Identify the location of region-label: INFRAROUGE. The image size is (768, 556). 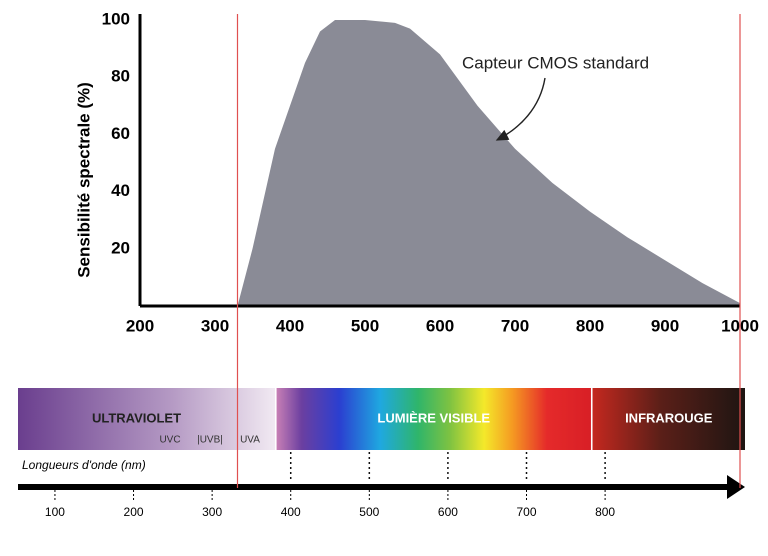
(669, 417).